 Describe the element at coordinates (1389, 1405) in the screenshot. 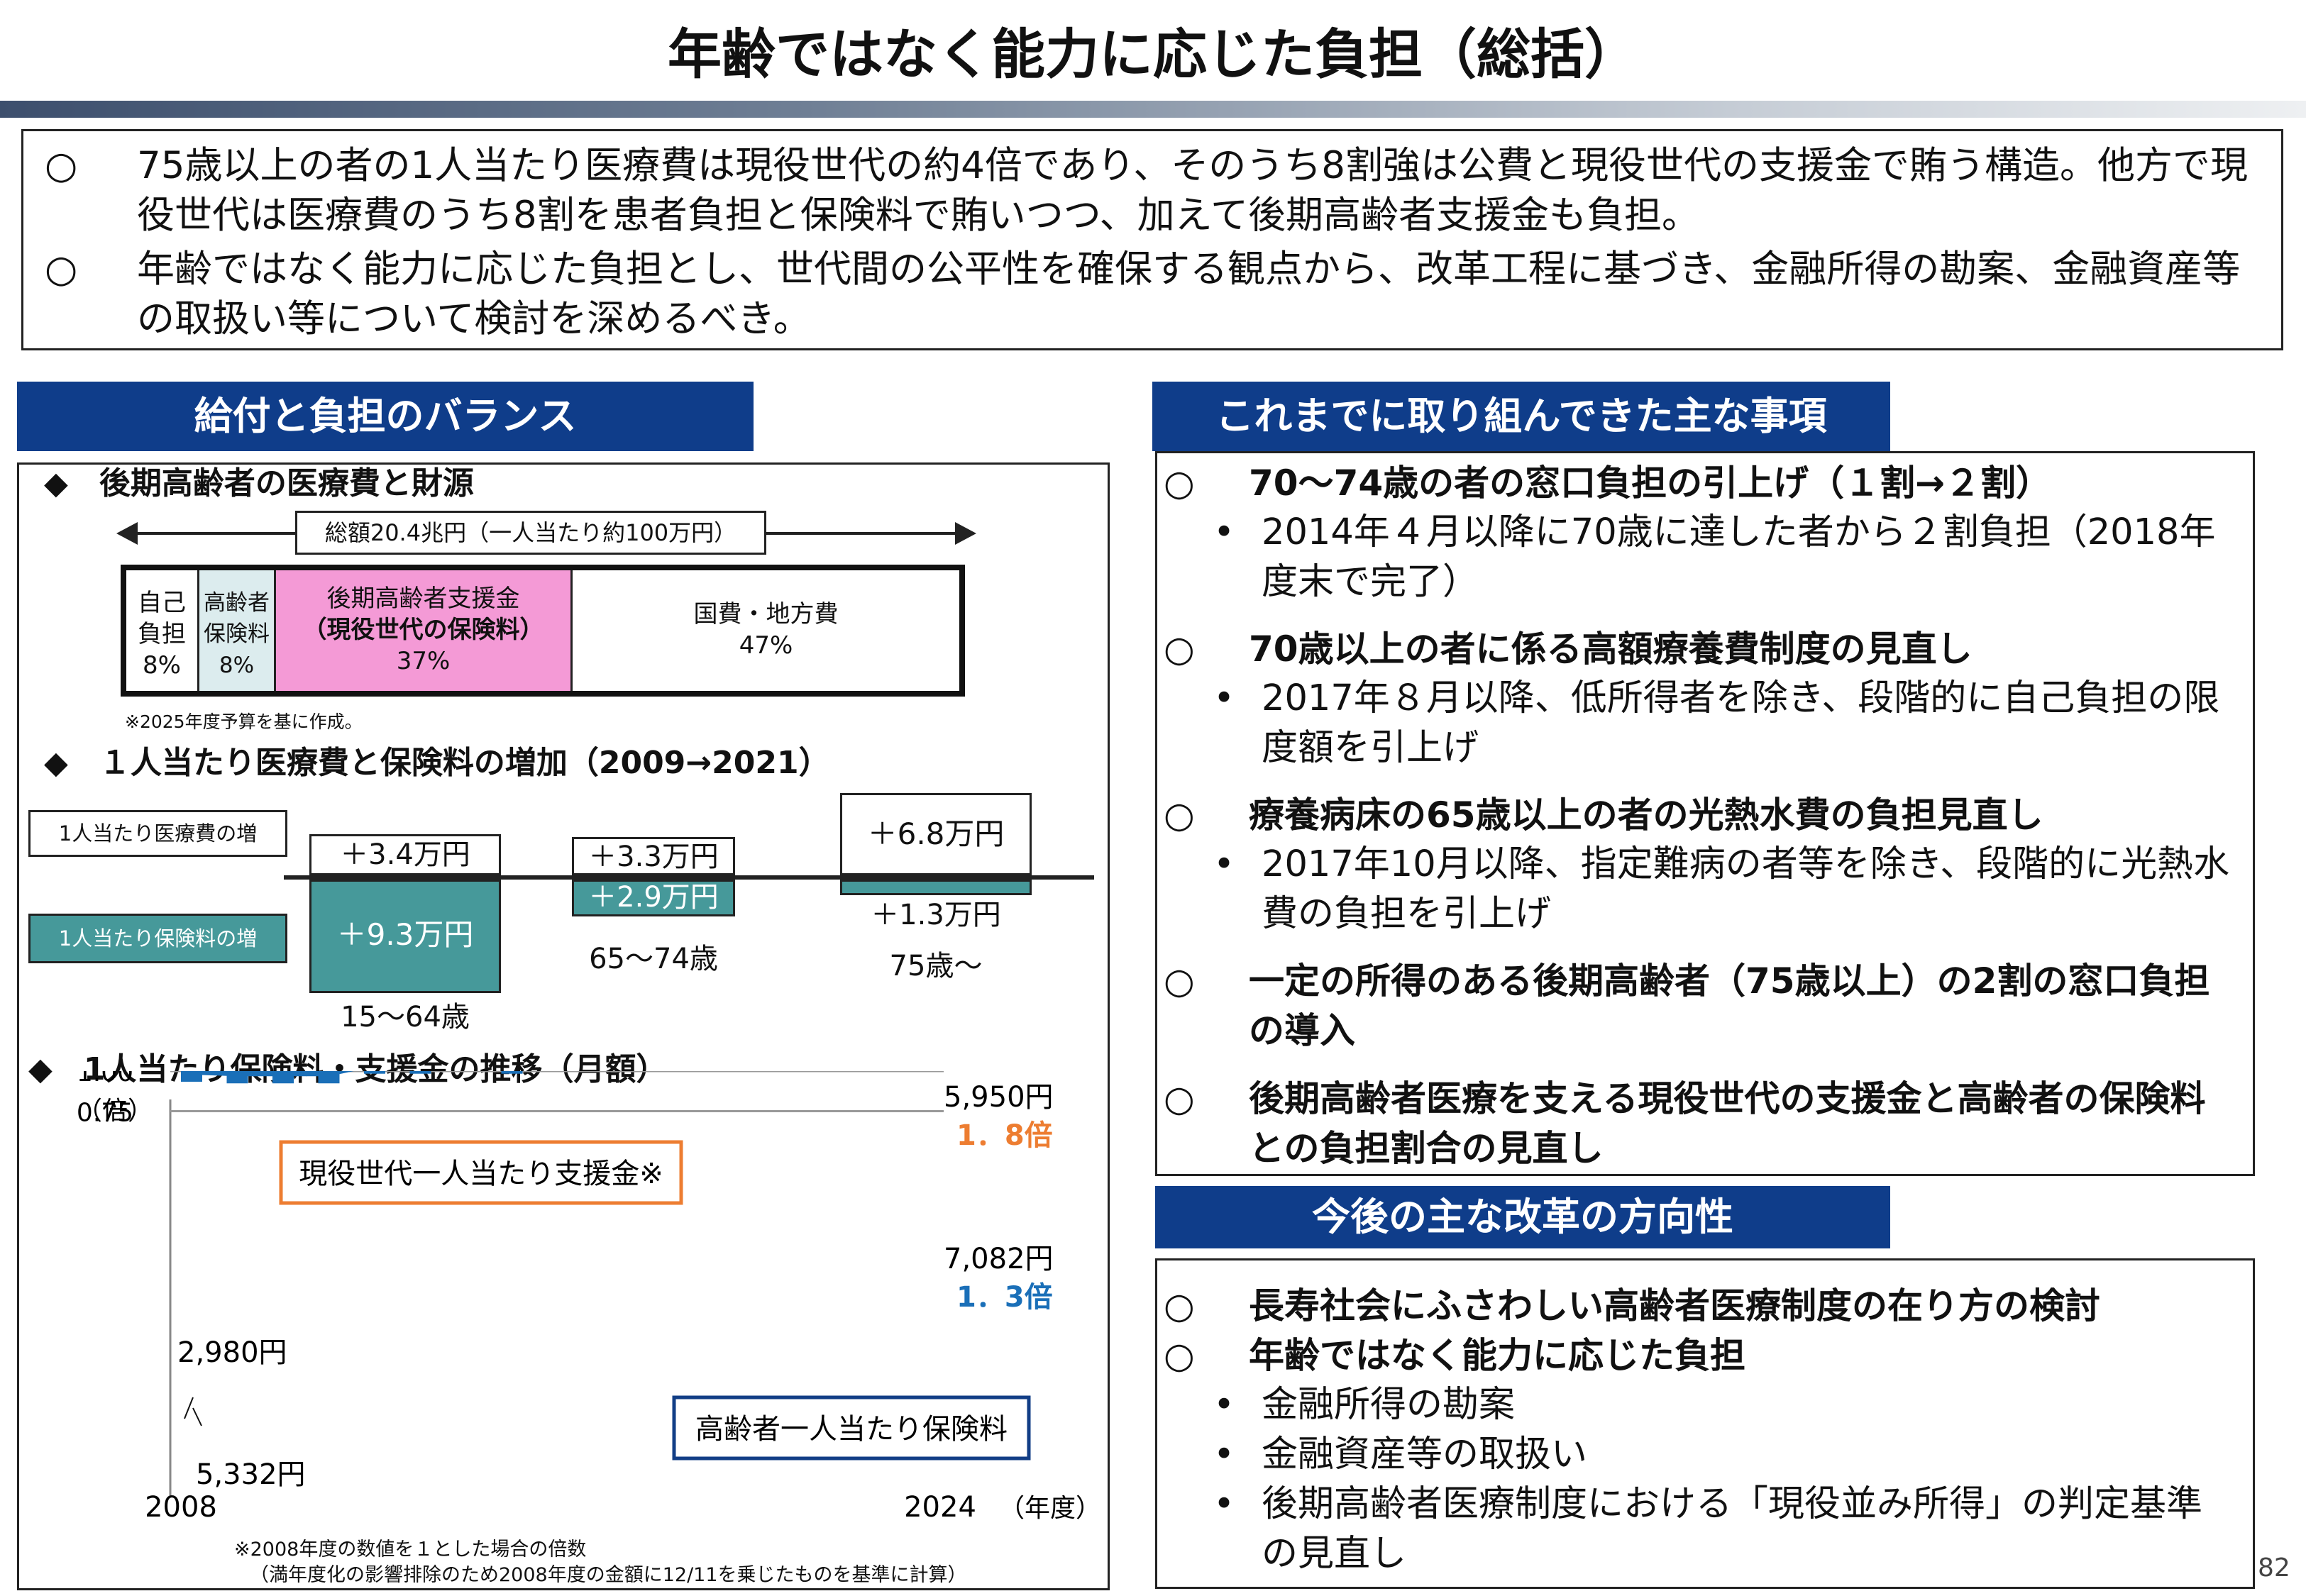

I see `reform-bullet: 金融所得の勘案` at that location.